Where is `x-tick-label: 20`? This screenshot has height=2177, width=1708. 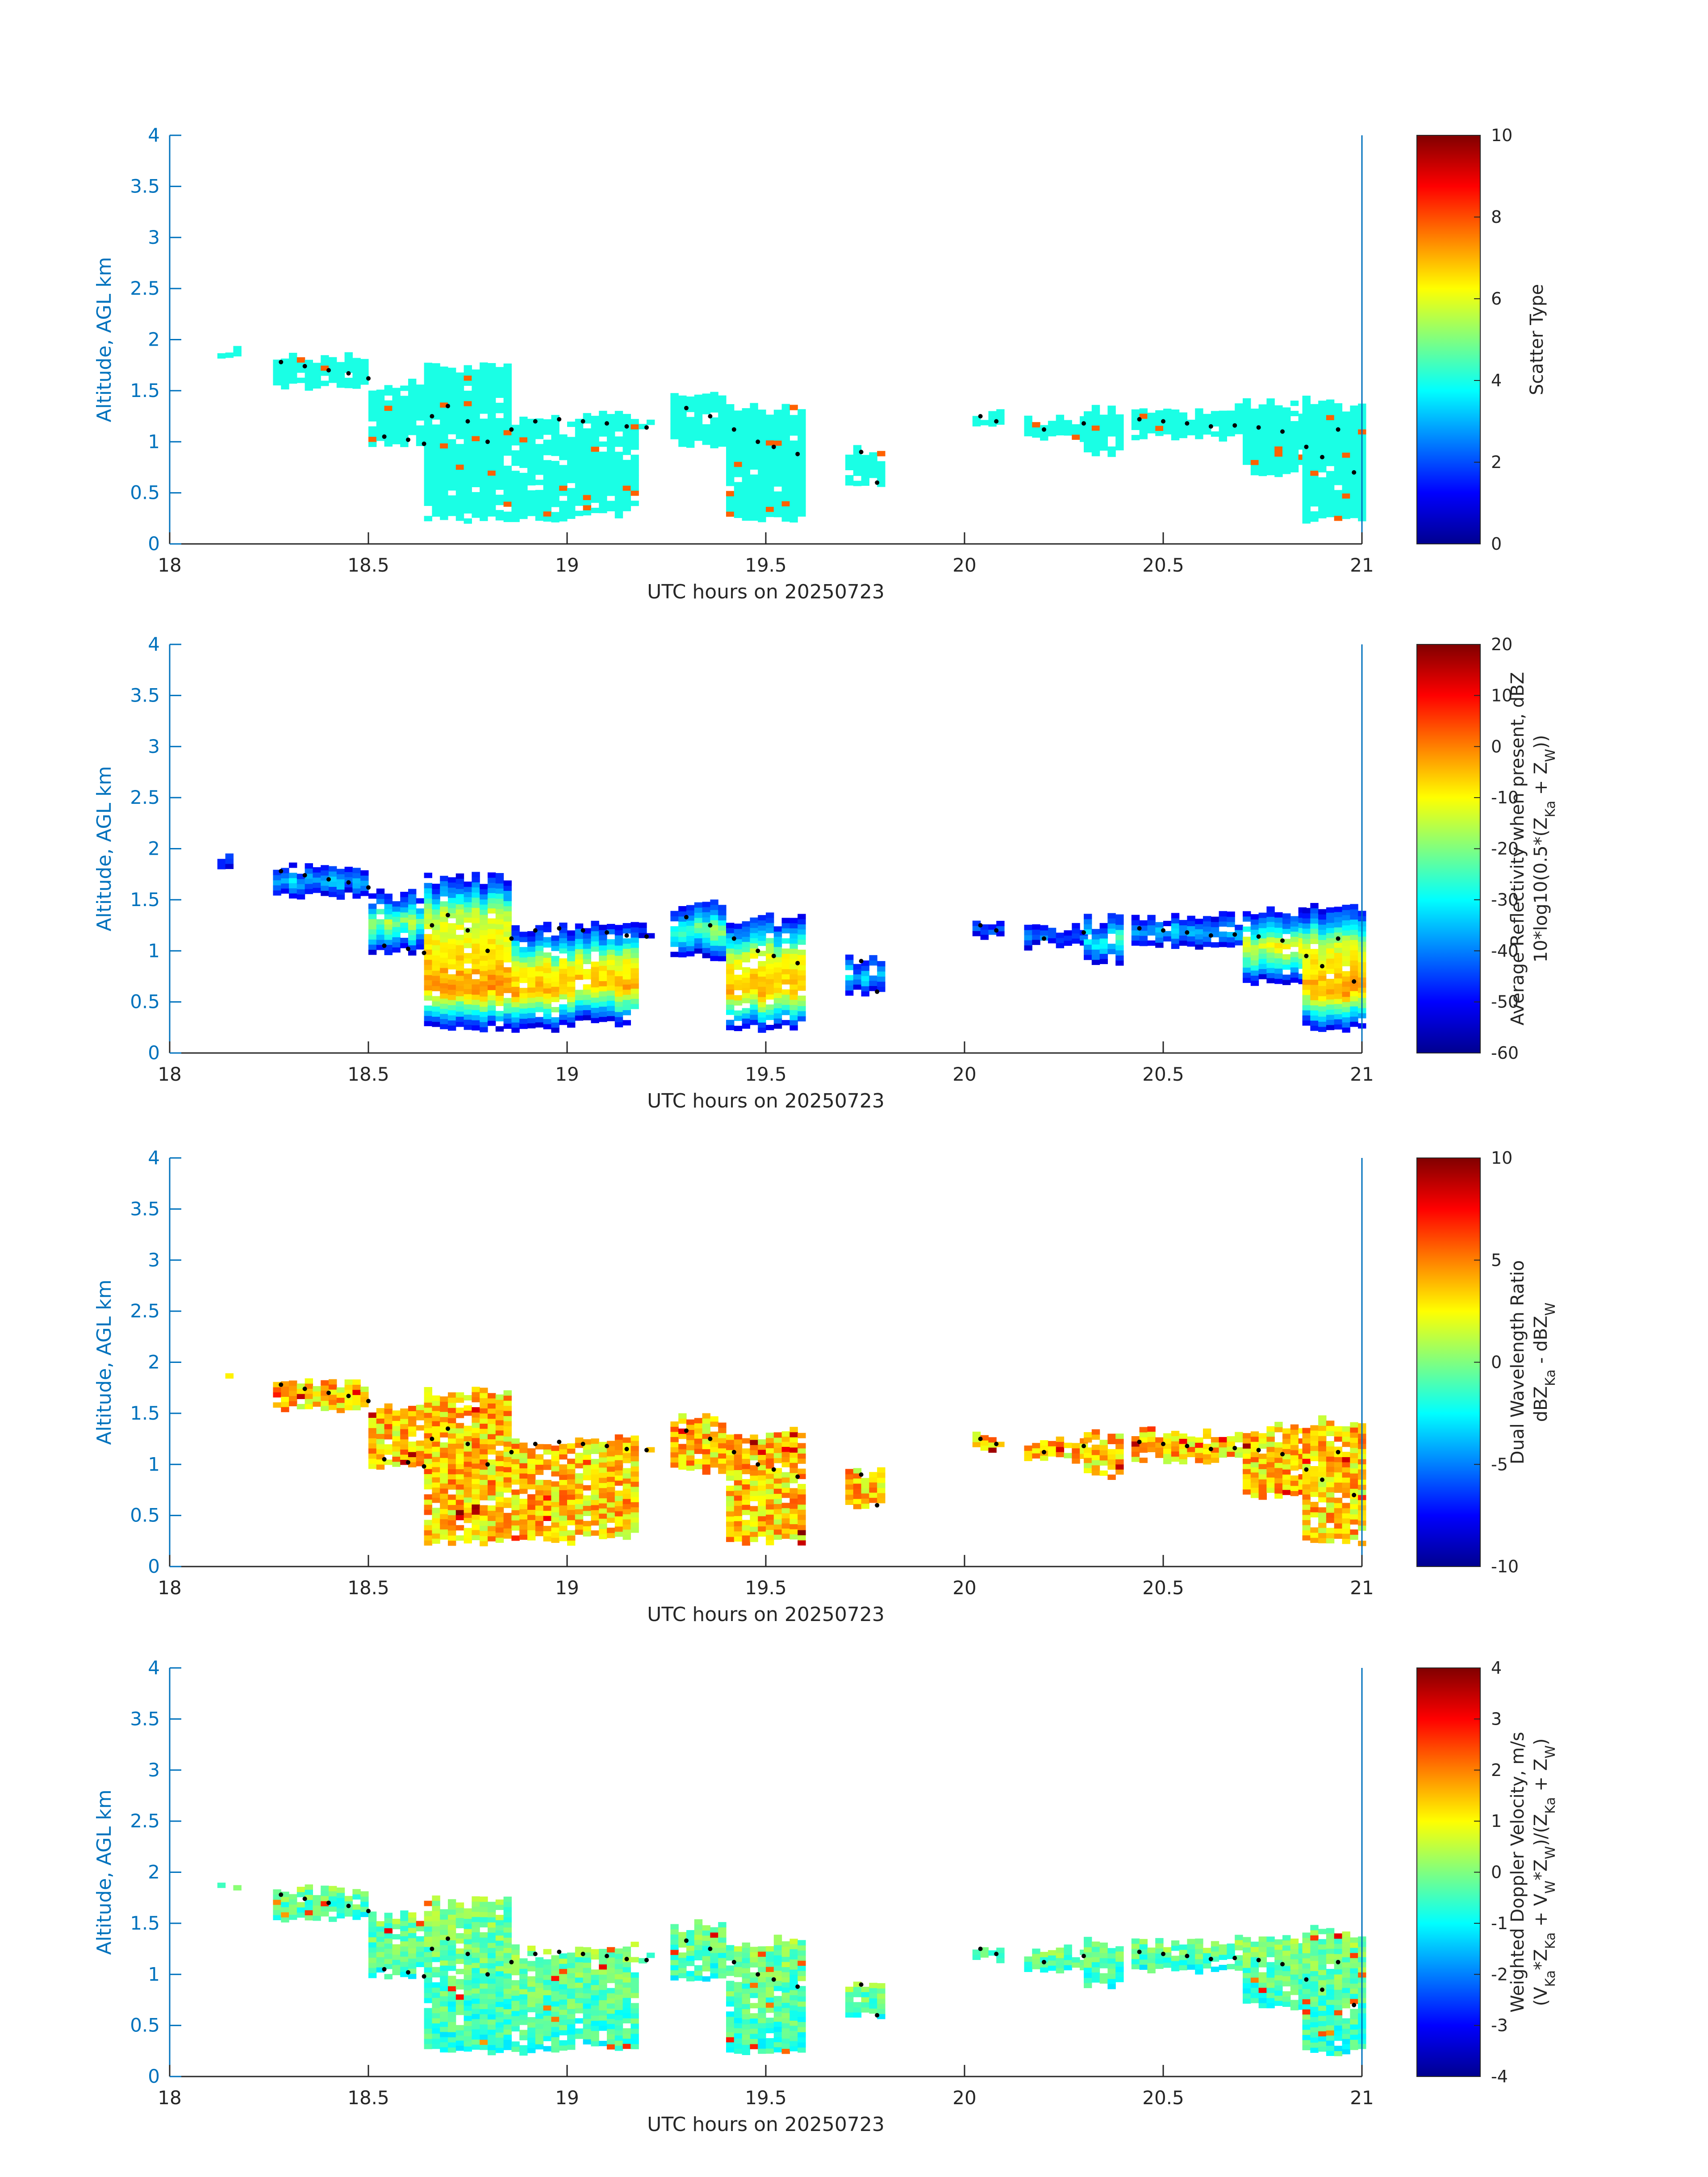
x-tick-label: 20 is located at coordinates (964, 1588).